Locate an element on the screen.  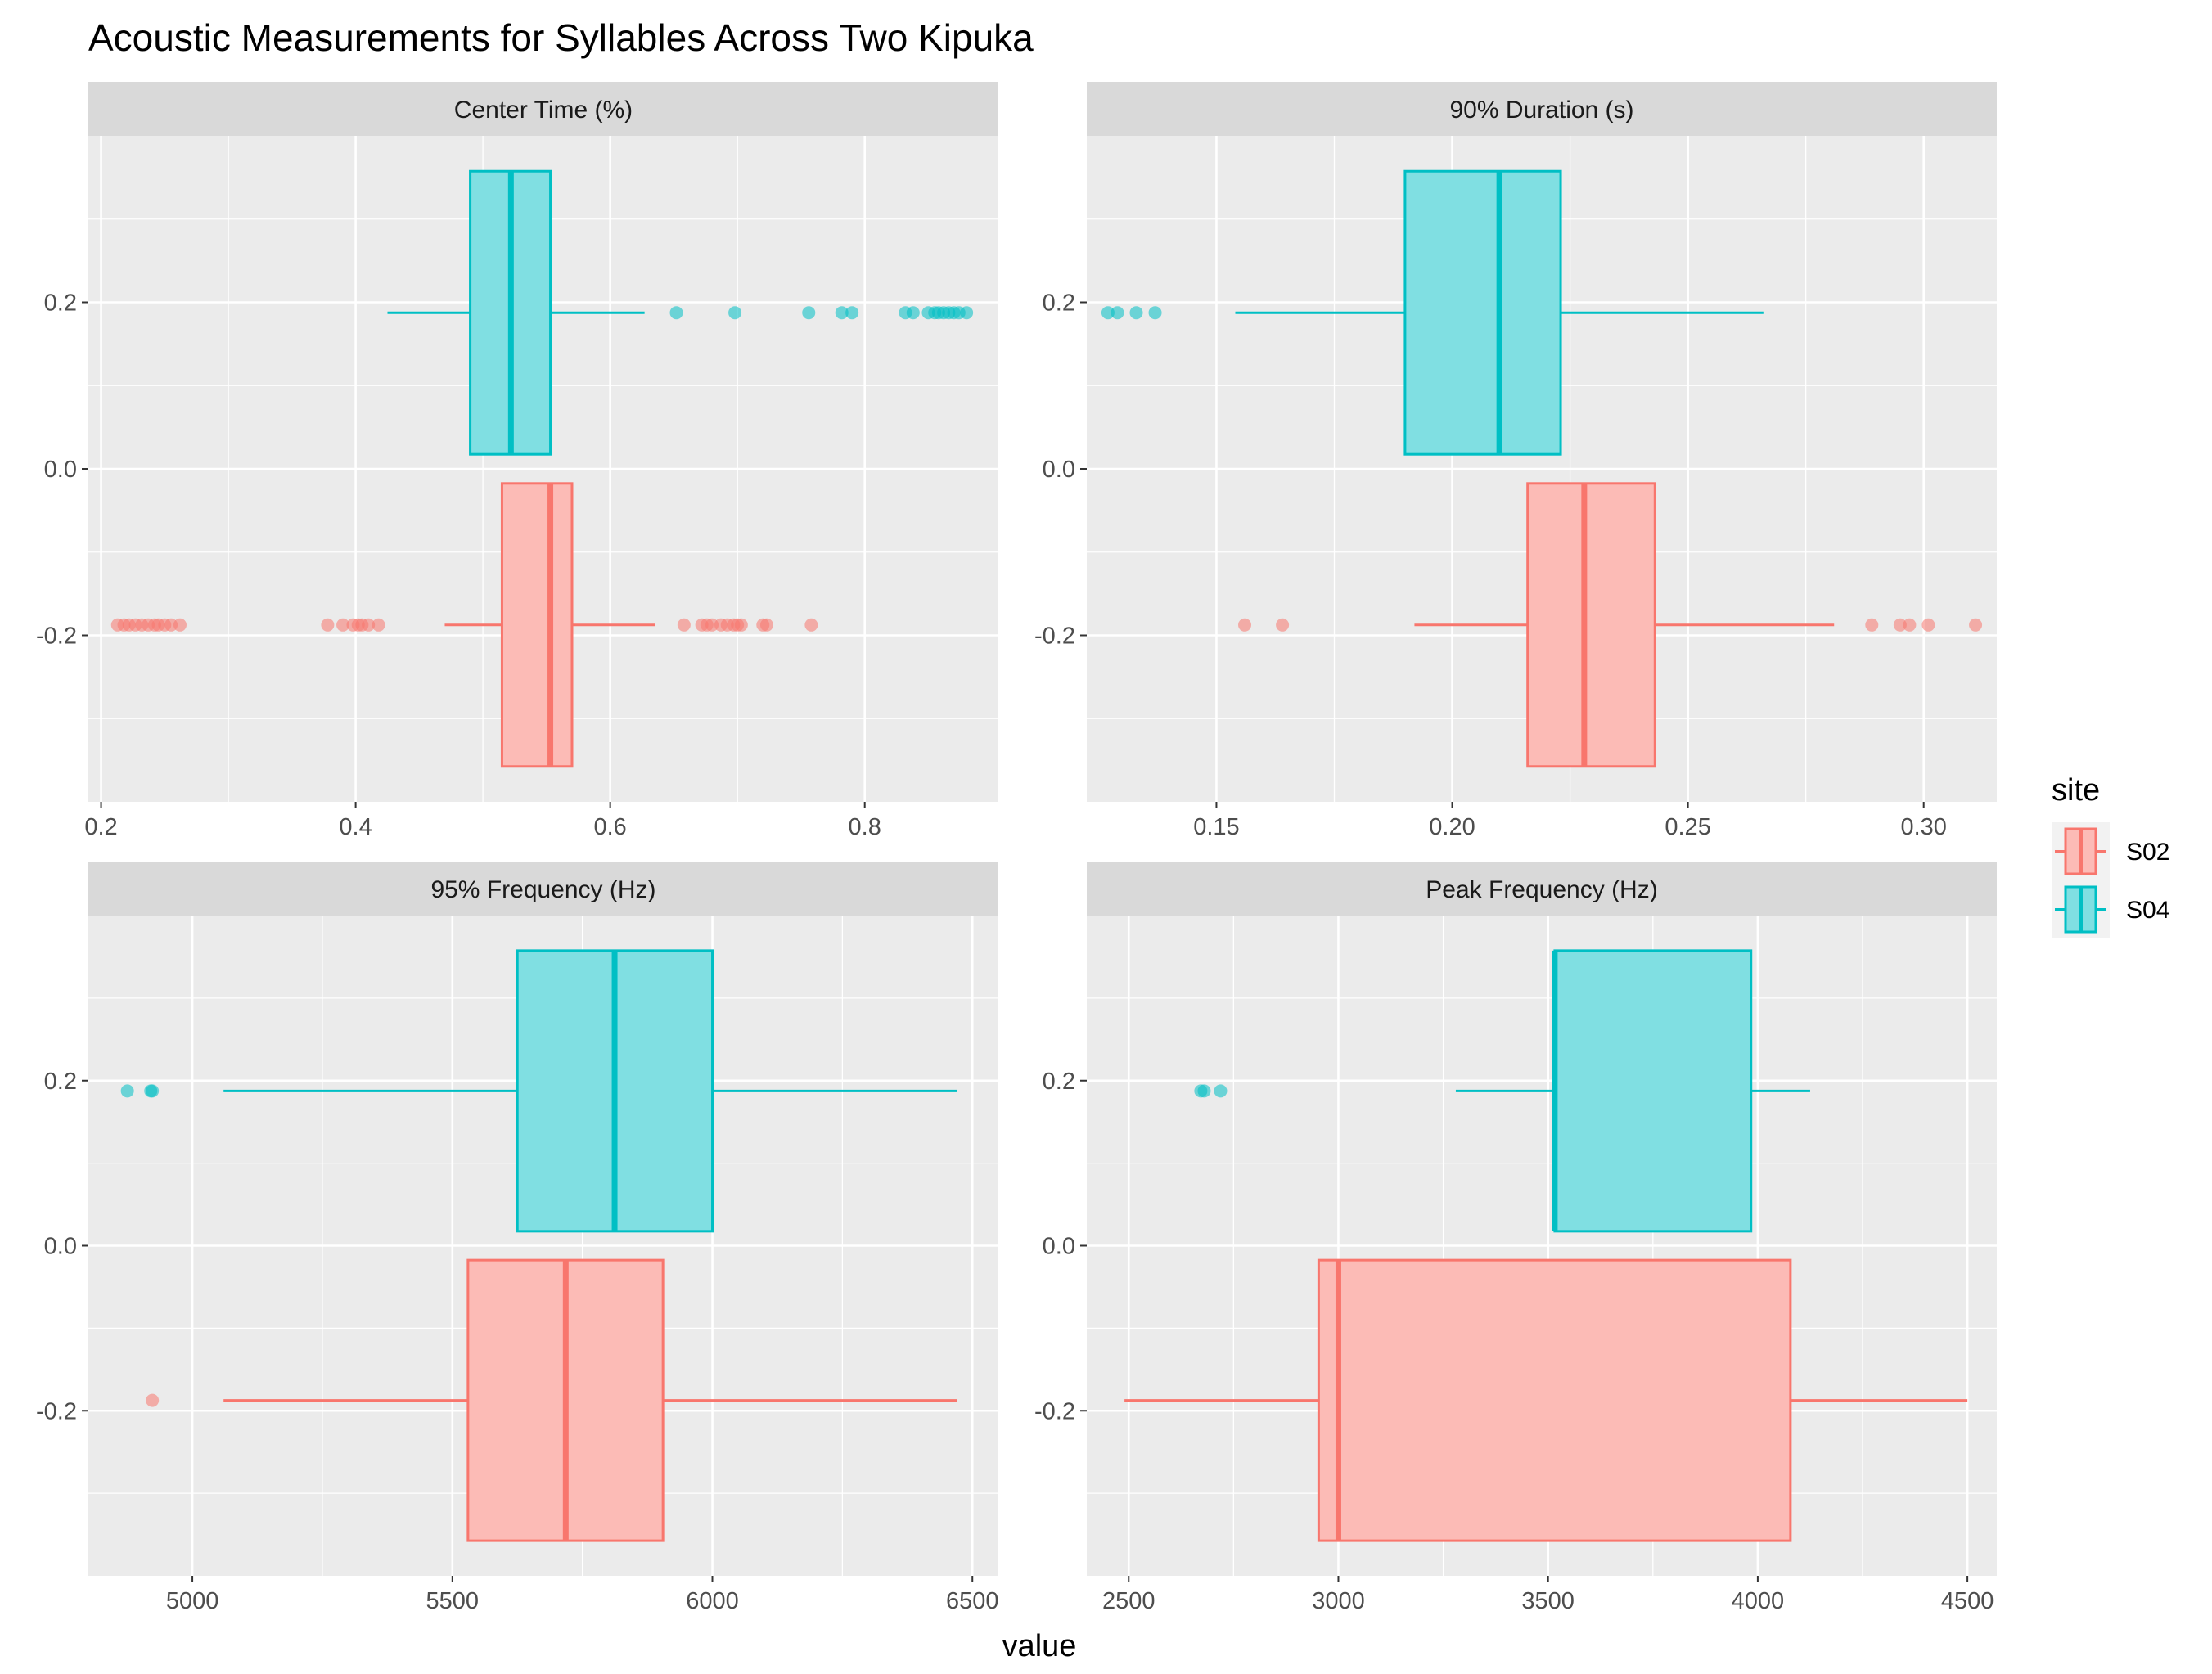
facet-strip-label: 95% Frequency (Hz) is located at coordinates (542, 890).